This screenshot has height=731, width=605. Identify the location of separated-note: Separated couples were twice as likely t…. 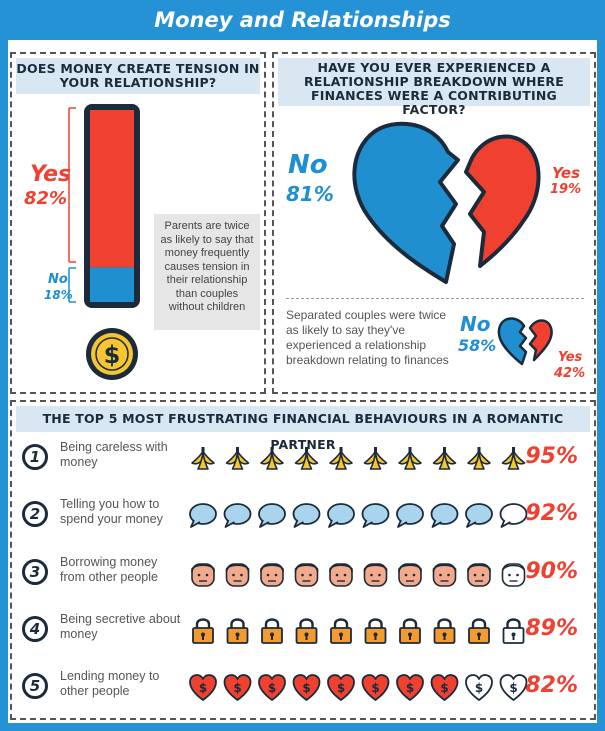
(367, 337).